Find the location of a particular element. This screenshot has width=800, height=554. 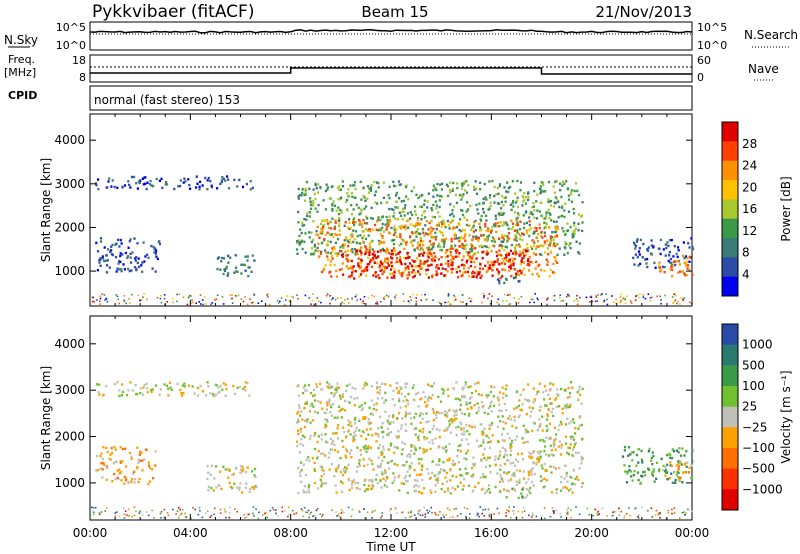

colorbar-frame is located at coordinates (730, 417).